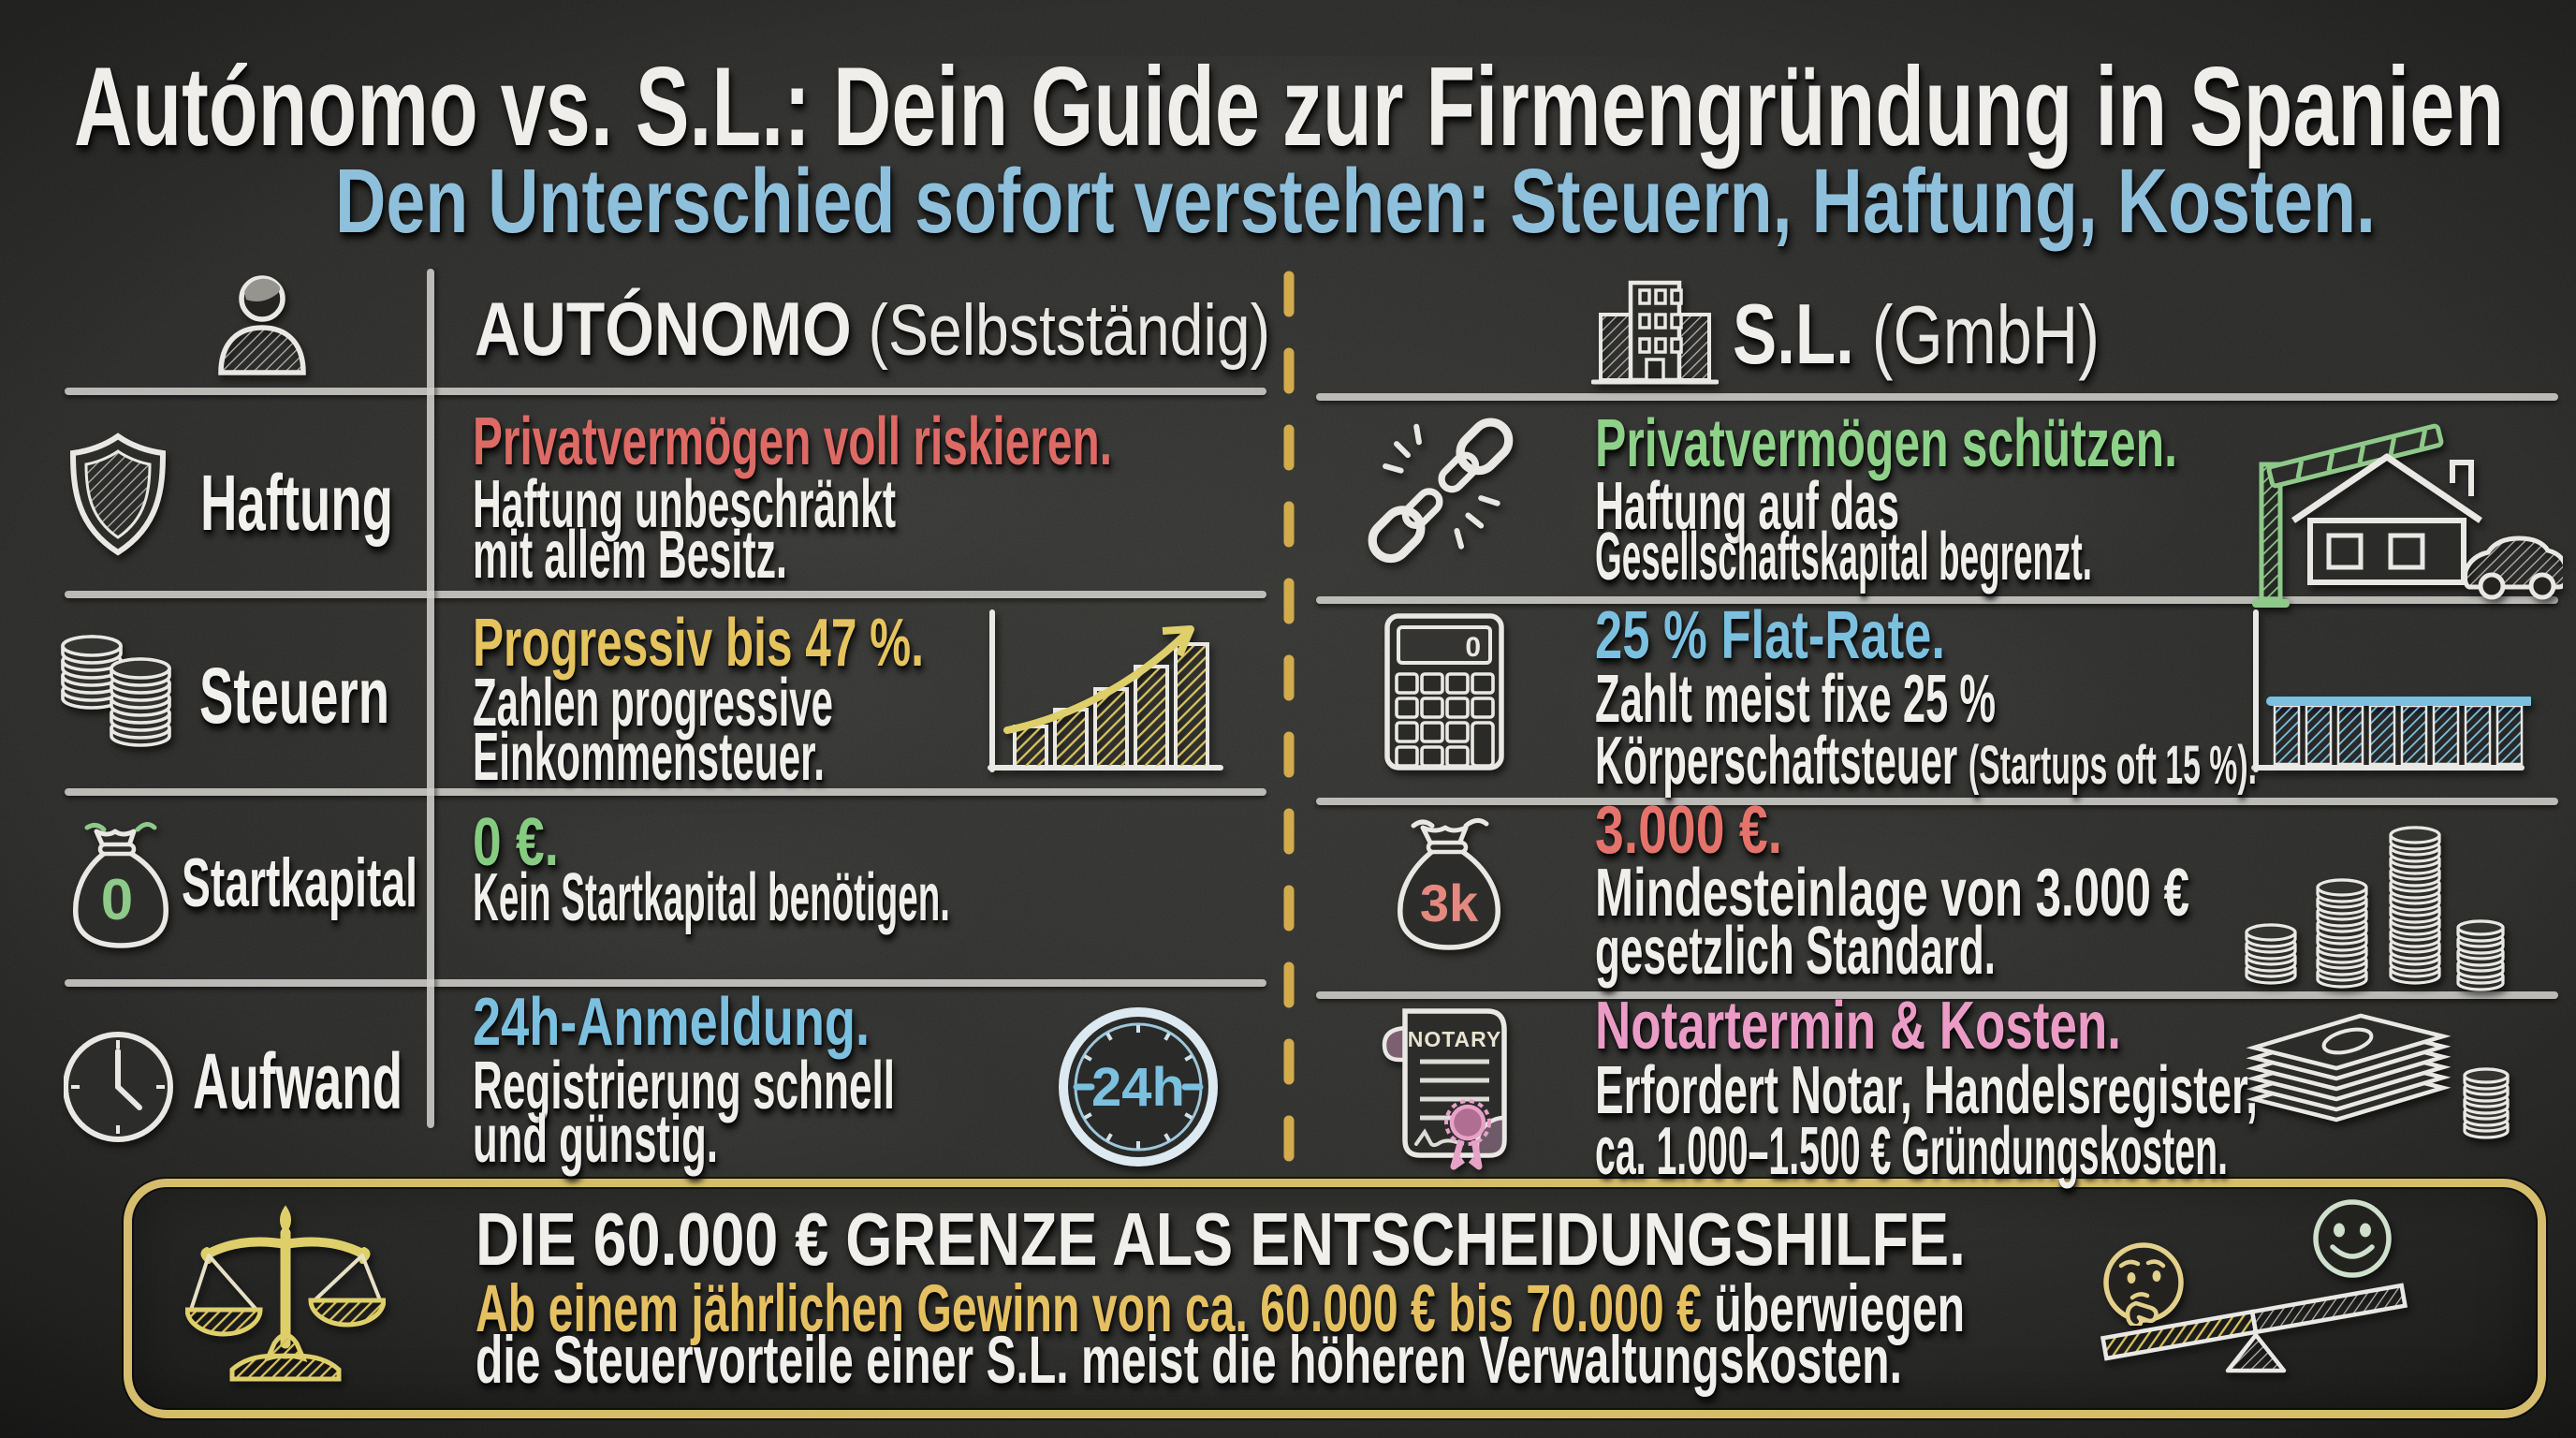  What do you see at coordinates (1449, 902) in the screenshot?
I see `svg-text: 3k` at bounding box center [1449, 902].